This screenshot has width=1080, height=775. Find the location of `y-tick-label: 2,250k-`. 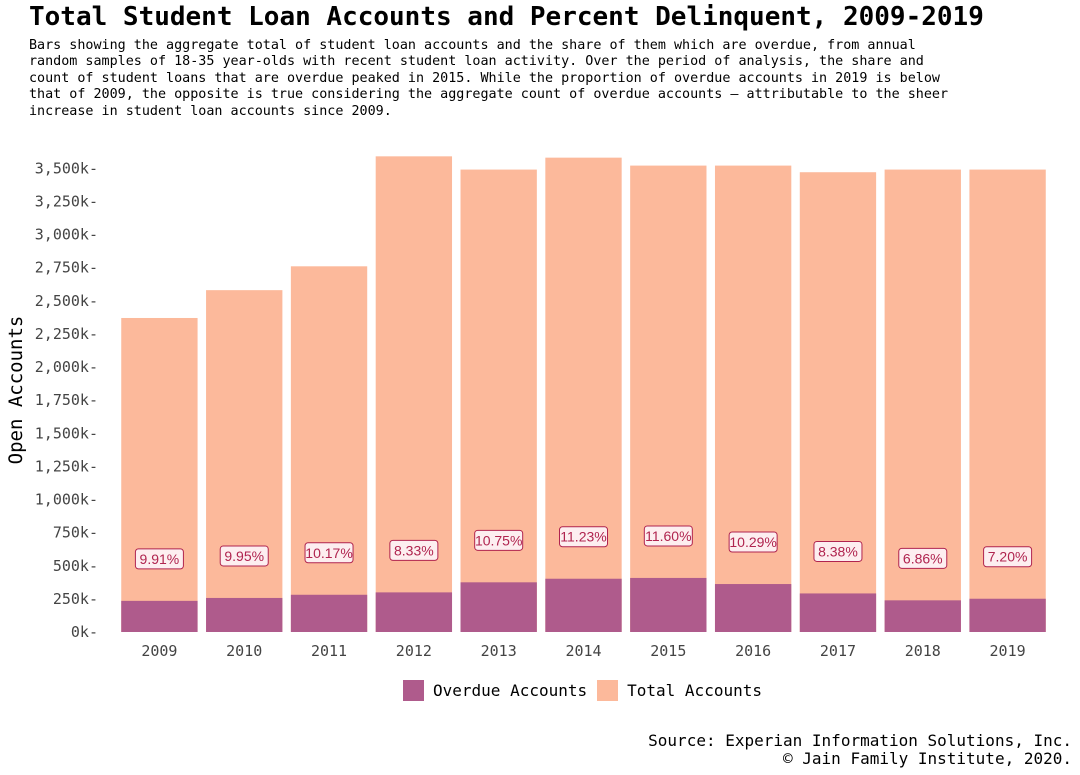

y-tick-label: 2,250k- is located at coordinates (66, 334).